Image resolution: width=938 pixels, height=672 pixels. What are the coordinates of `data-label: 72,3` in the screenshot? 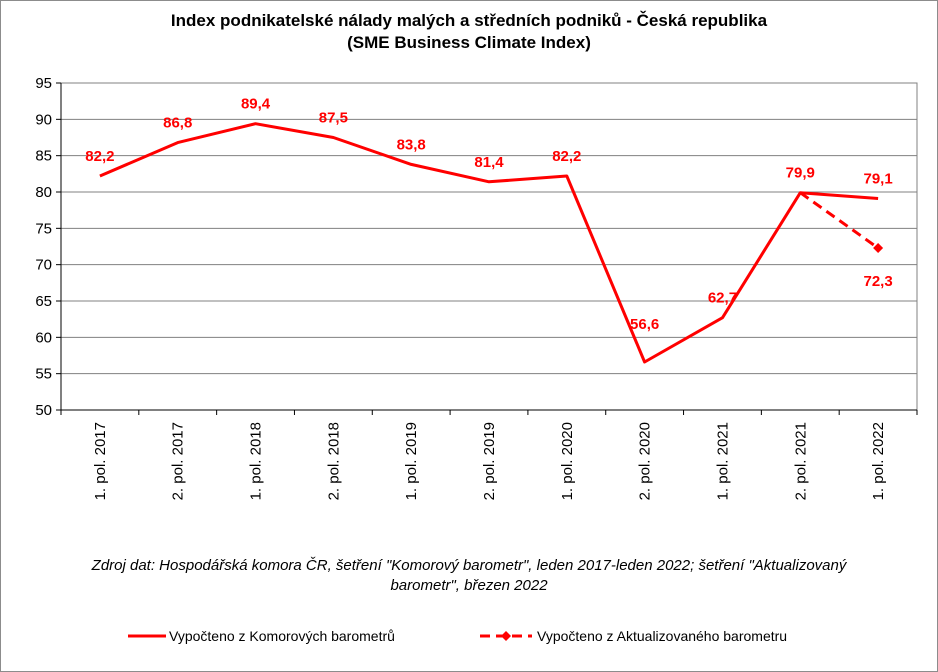 It's located at (877, 281).